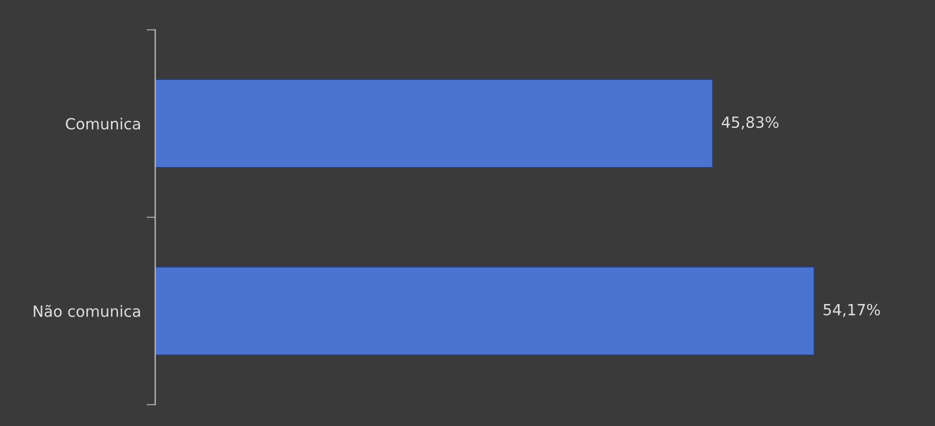 This screenshot has width=935, height=426. I want to click on y-tick-label: Comunica, so click(103, 124).